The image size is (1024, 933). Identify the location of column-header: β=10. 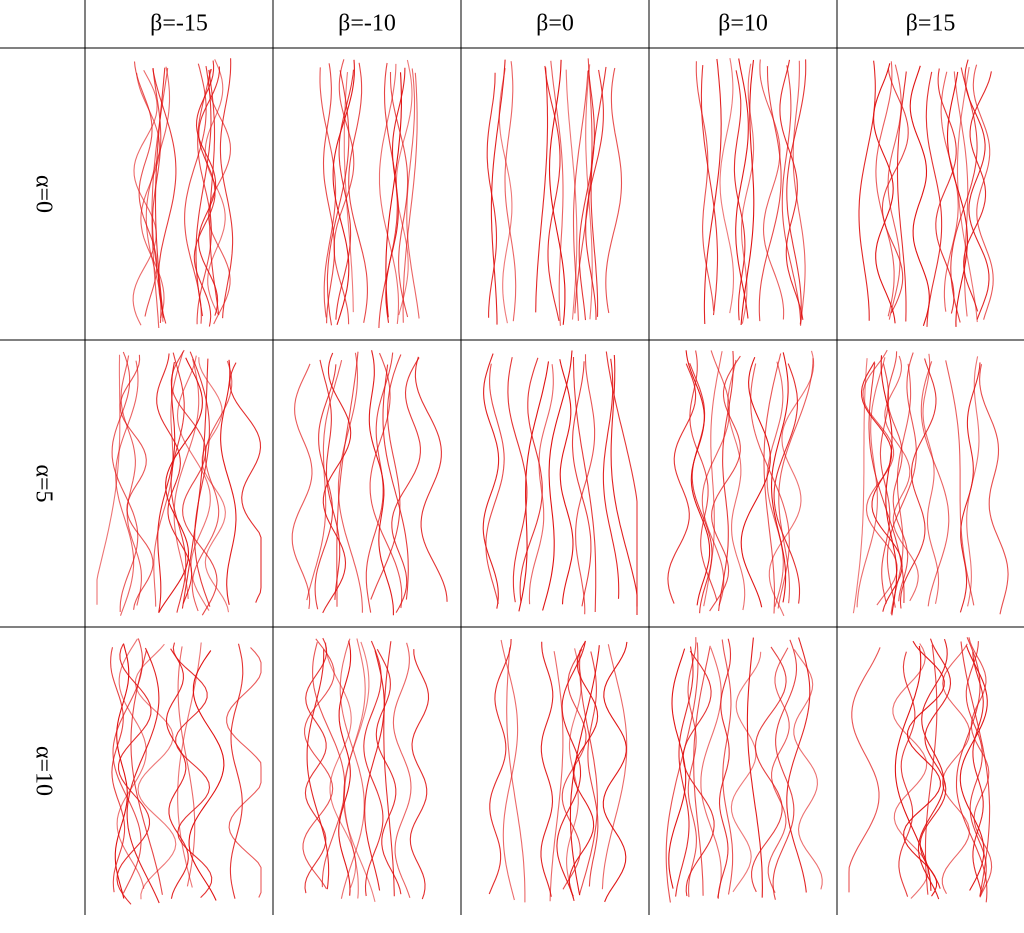
(743, 24).